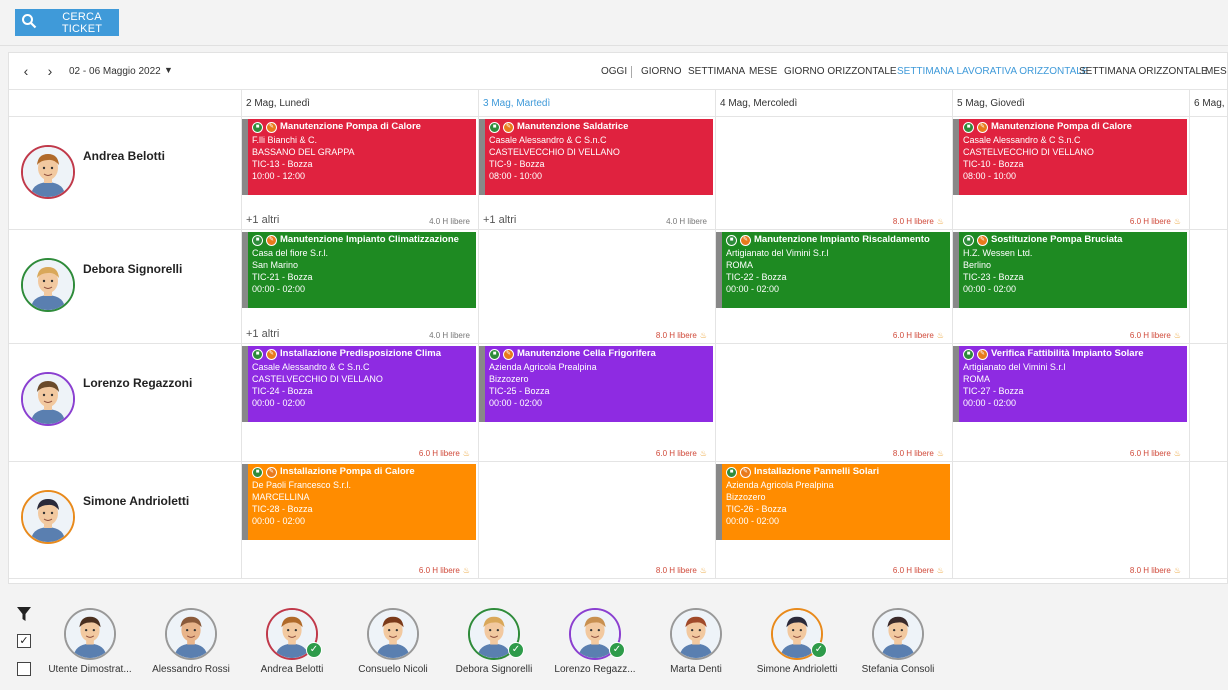 The width and height of the screenshot is (1228, 690). I want to click on event-city: ROMA, so click(976, 379).